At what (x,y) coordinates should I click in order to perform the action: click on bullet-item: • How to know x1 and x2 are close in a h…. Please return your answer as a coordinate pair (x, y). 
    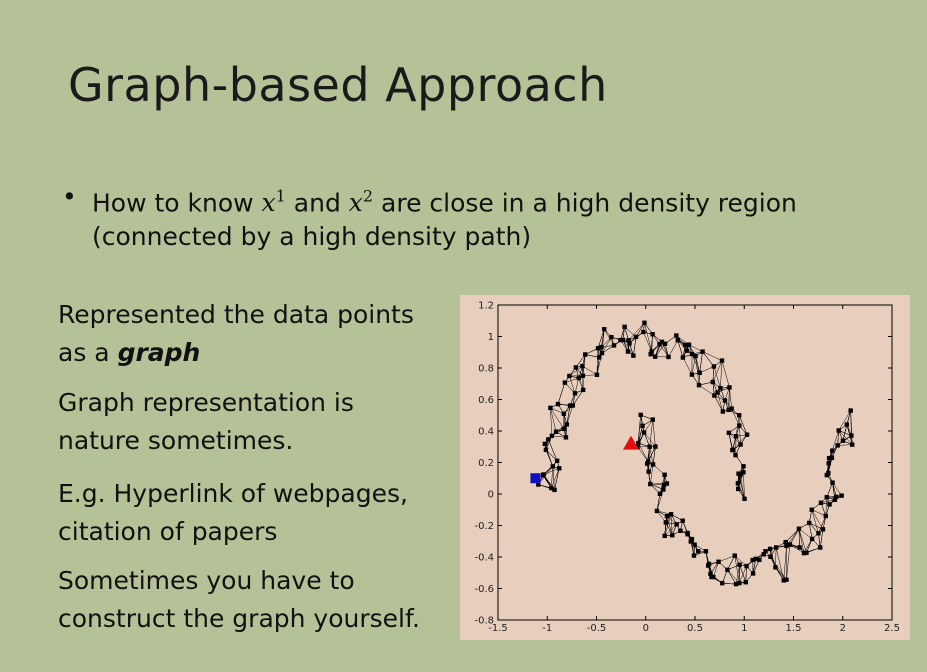
    Looking at the image, I should click on (472, 217).